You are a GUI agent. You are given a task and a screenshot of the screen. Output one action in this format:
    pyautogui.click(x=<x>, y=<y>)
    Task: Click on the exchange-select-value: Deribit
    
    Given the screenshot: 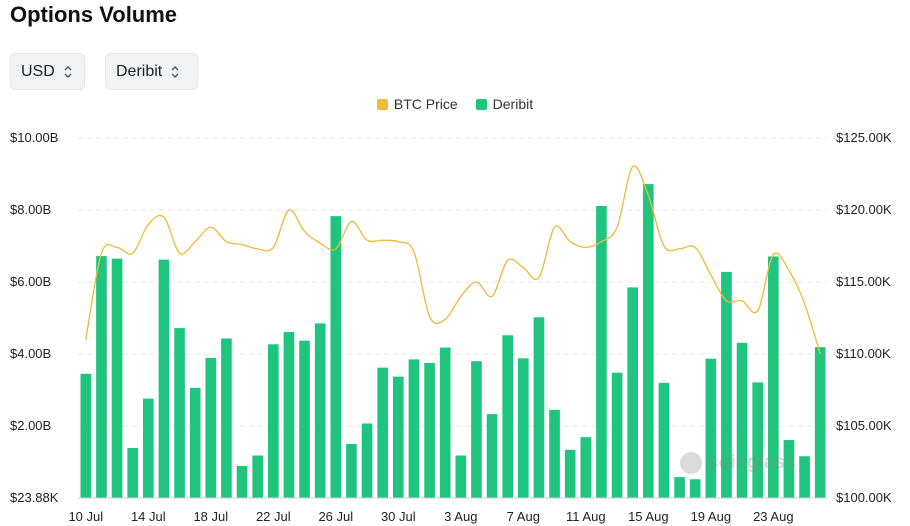 What is the action you would take?
    pyautogui.click(x=139, y=71)
    